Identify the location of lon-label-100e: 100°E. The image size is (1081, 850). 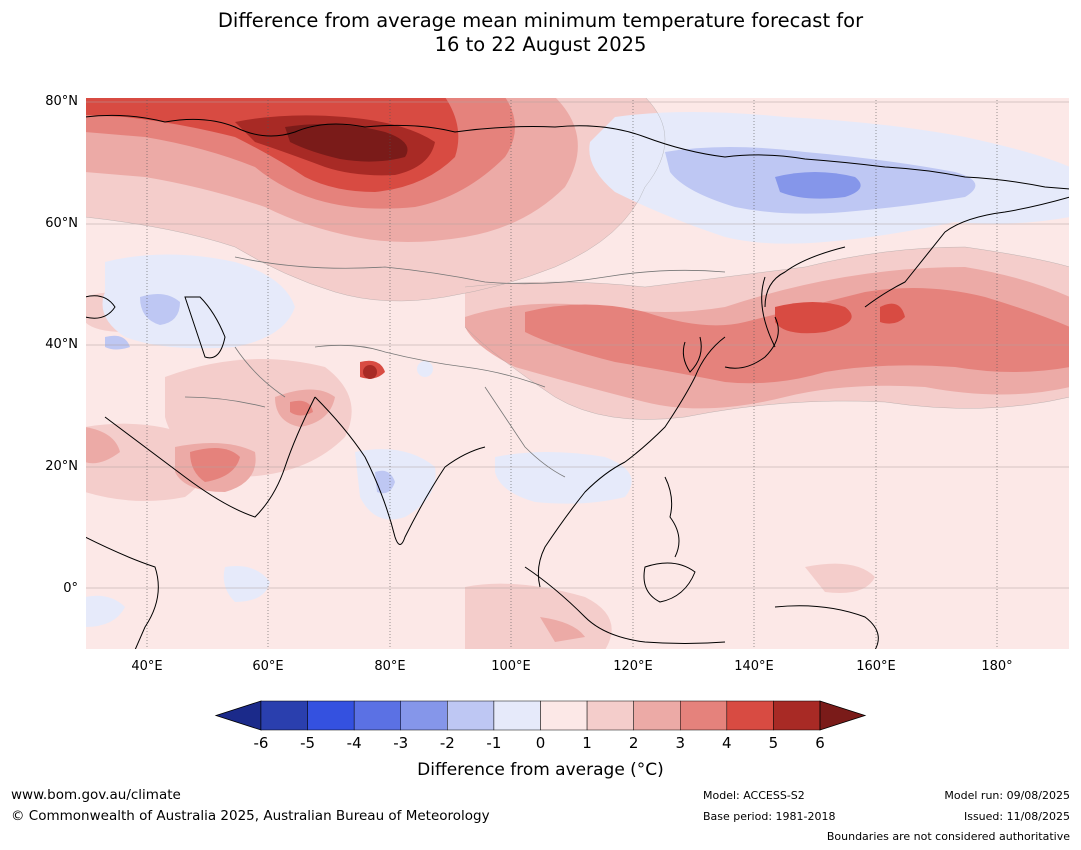
(511, 666).